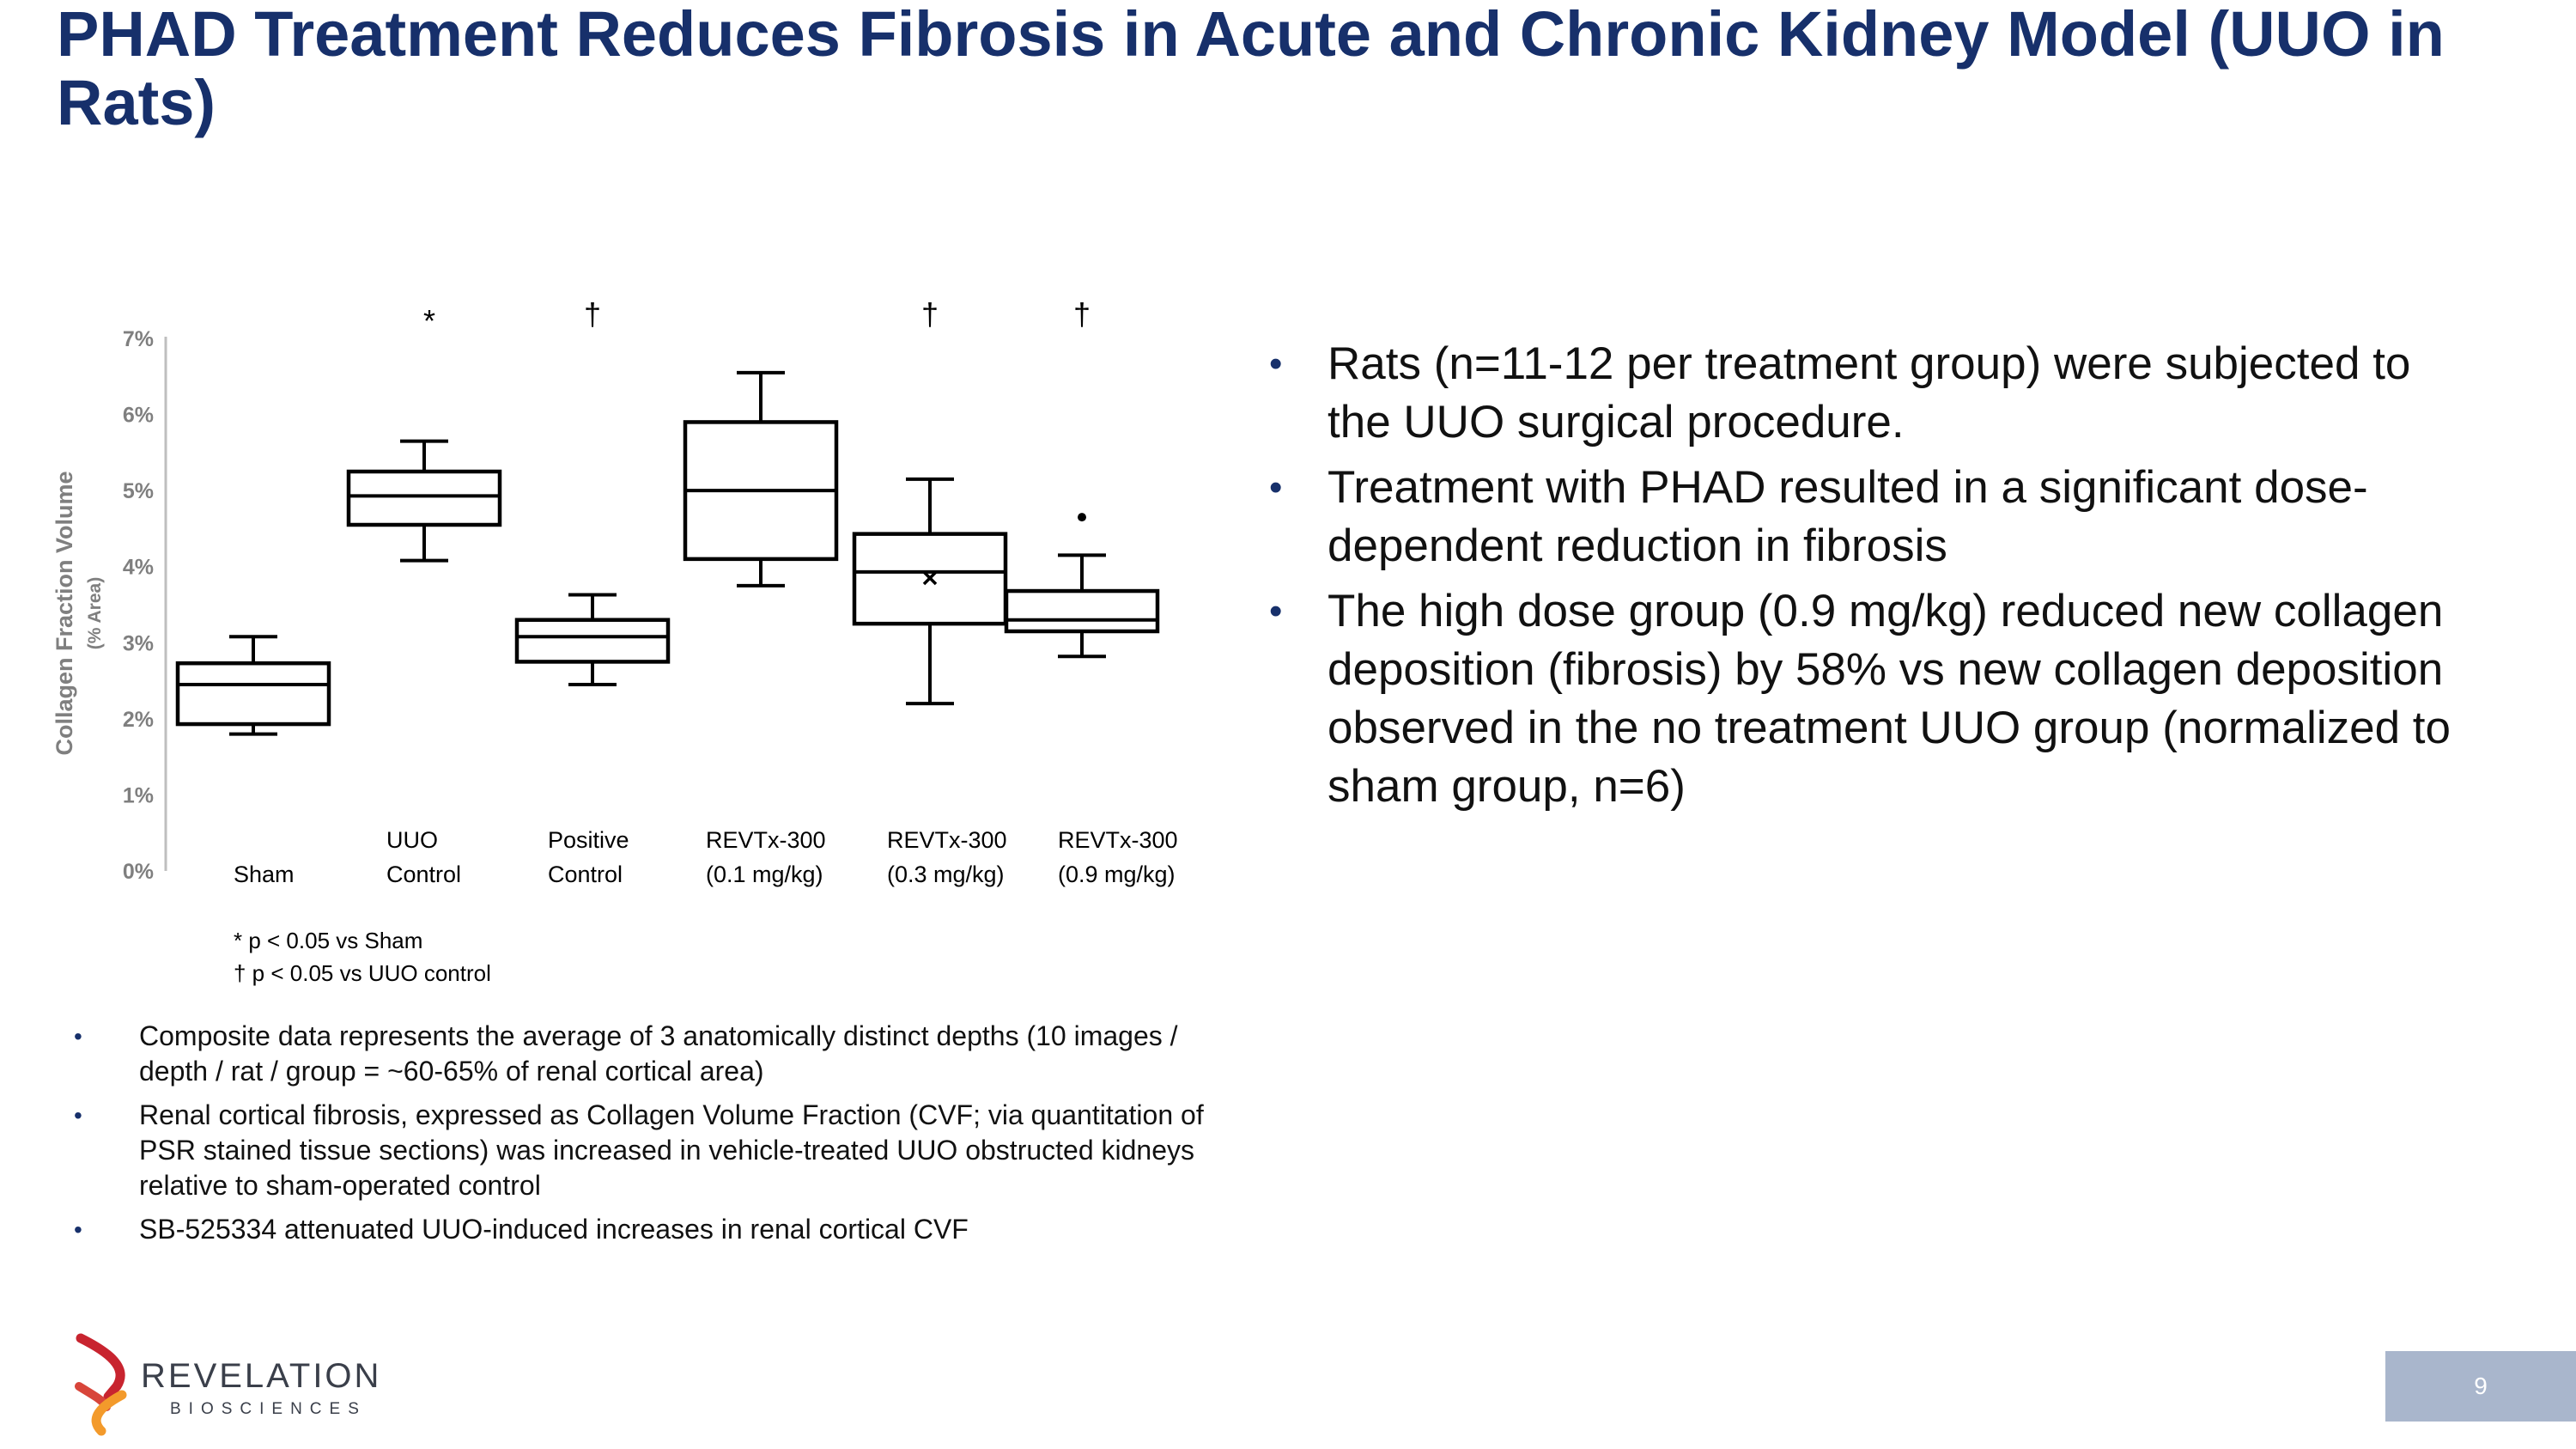 The height and width of the screenshot is (1449, 2576). Describe the element at coordinates (269, 1409) in the screenshot. I see `logo-subtitle: BIOSCIENCES` at that location.